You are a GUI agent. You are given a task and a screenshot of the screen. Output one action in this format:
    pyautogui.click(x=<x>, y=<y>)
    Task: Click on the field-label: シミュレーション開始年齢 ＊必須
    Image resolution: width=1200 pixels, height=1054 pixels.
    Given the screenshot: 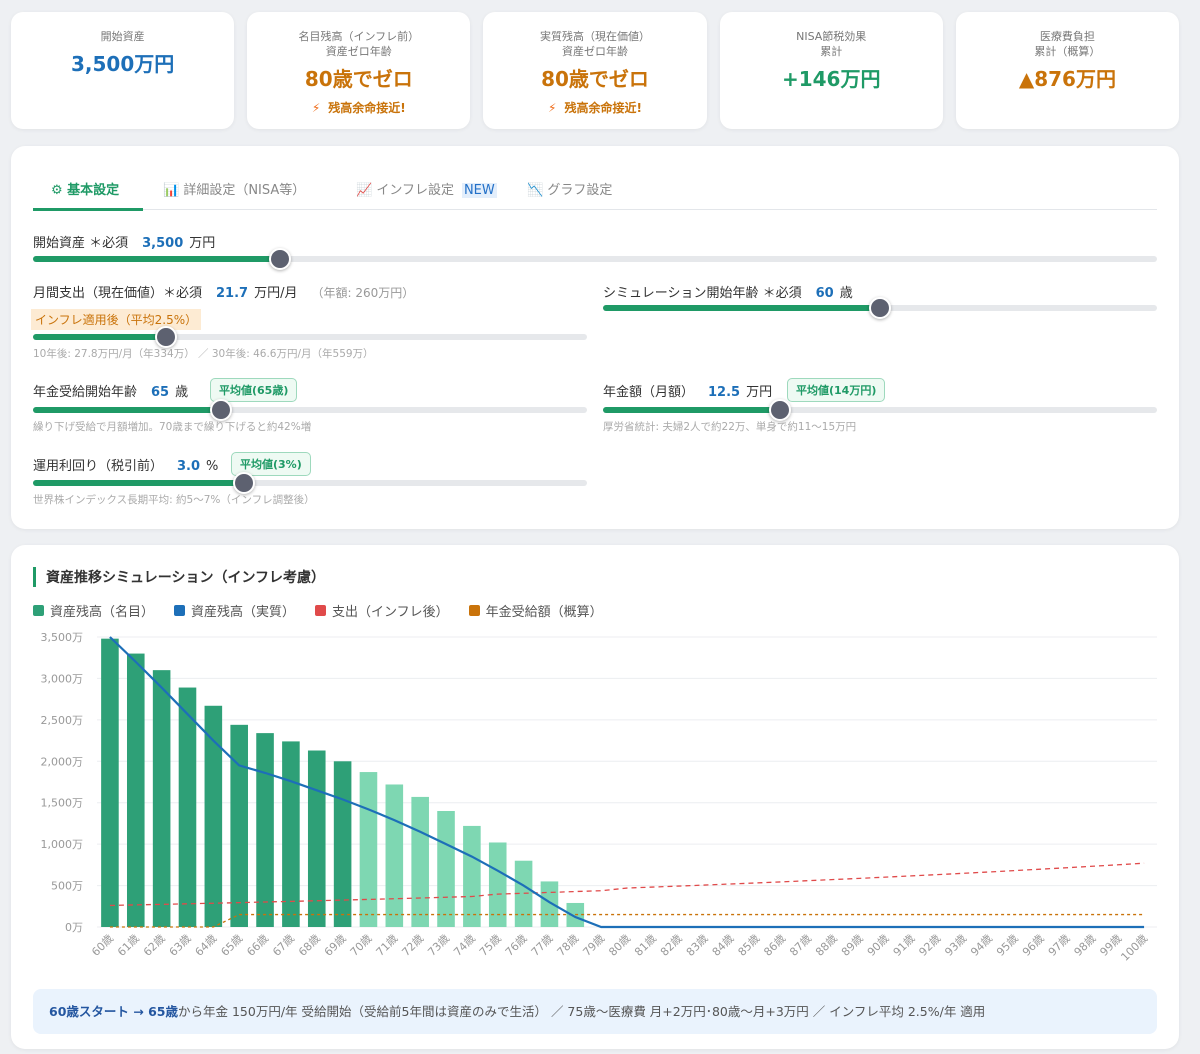 What is the action you would take?
    pyautogui.click(x=702, y=293)
    